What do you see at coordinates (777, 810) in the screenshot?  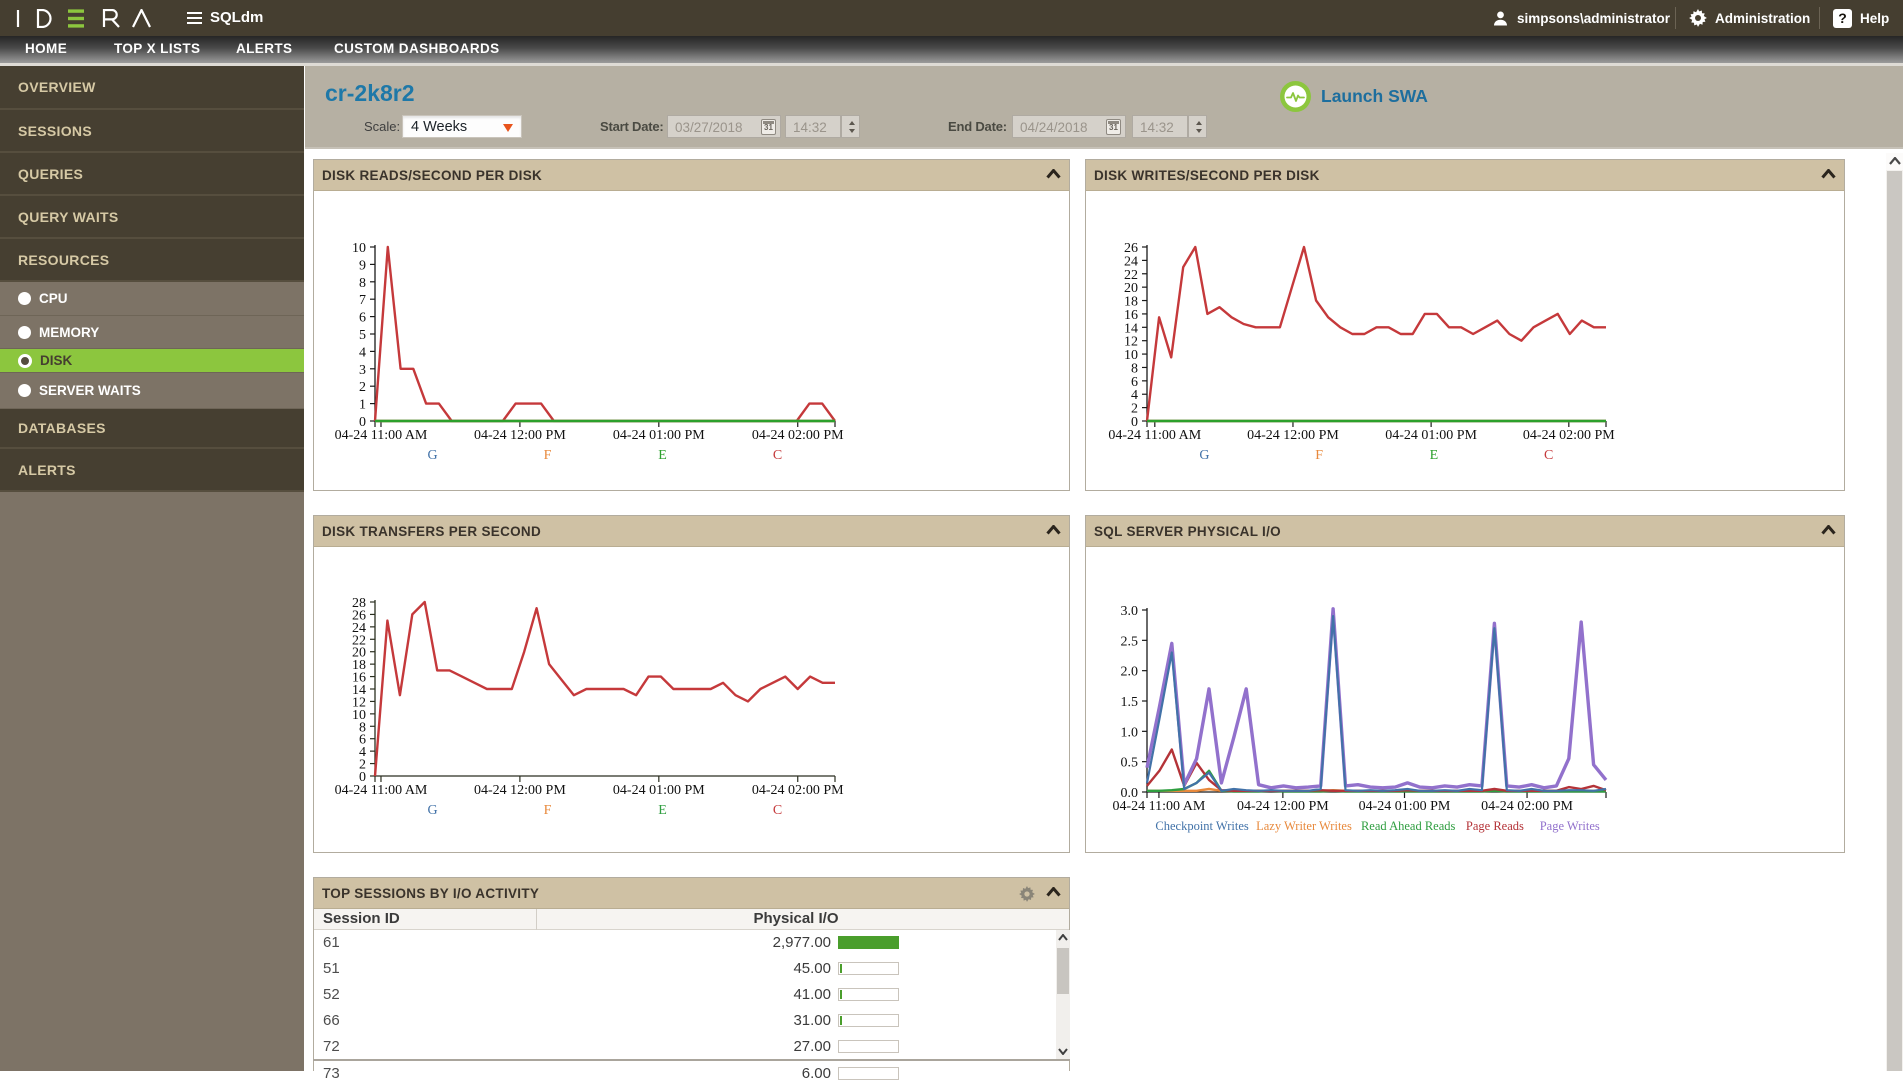 I see `svg-text: C` at bounding box center [777, 810].